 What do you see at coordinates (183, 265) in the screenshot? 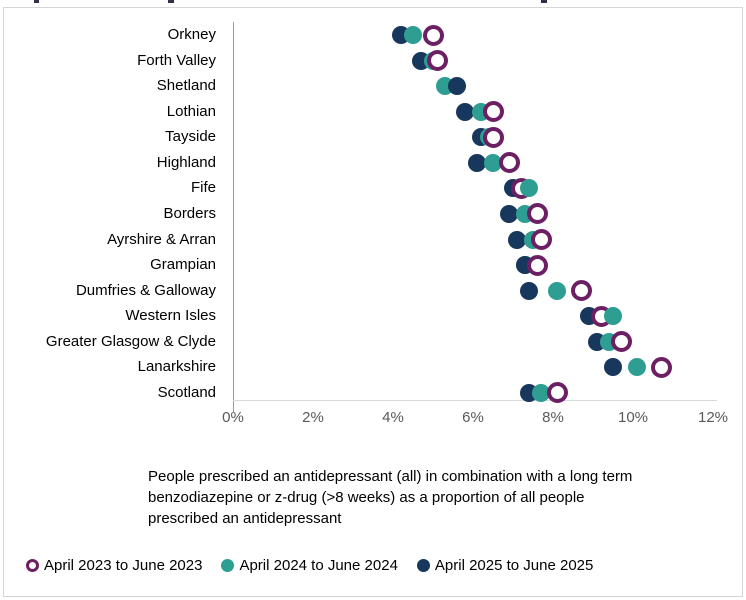
I see `category-label: Grampian` at bounding box center [183, 265].